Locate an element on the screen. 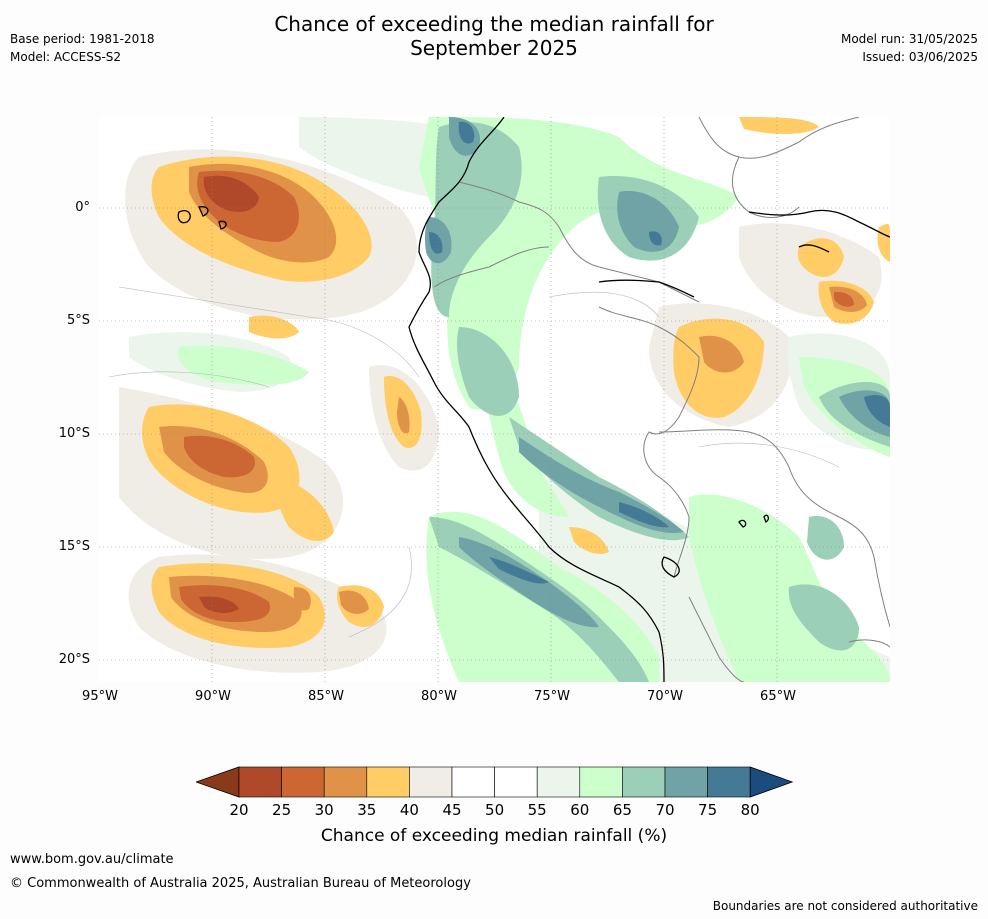 Image resolution: width=988 pixels, height=919 pixels. issued-label: Issued: 03/06/2025 is located at coordinates (920, 57).